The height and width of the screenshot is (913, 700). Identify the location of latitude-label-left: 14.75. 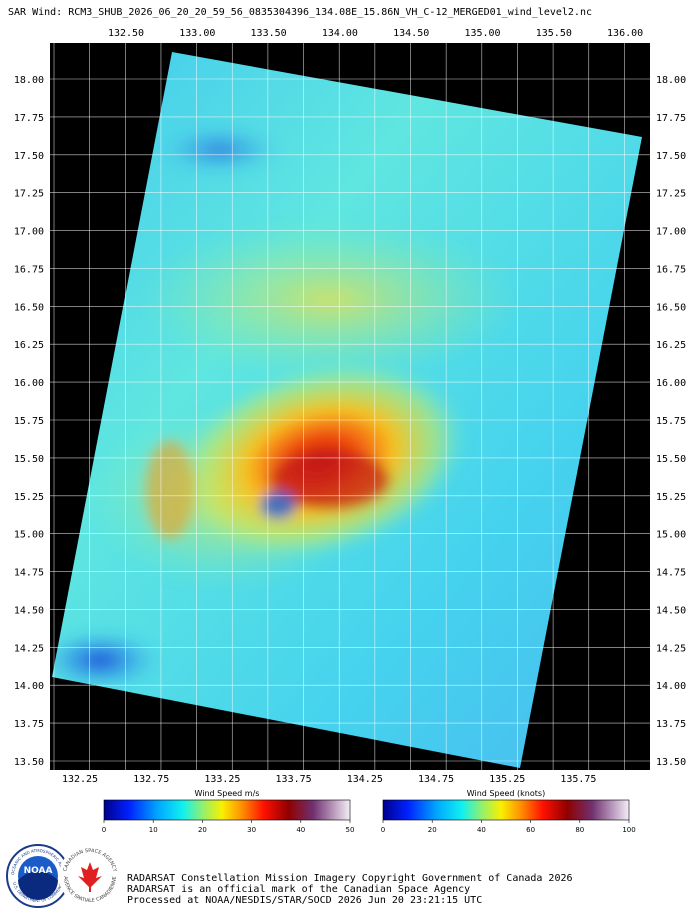
(29, 573).